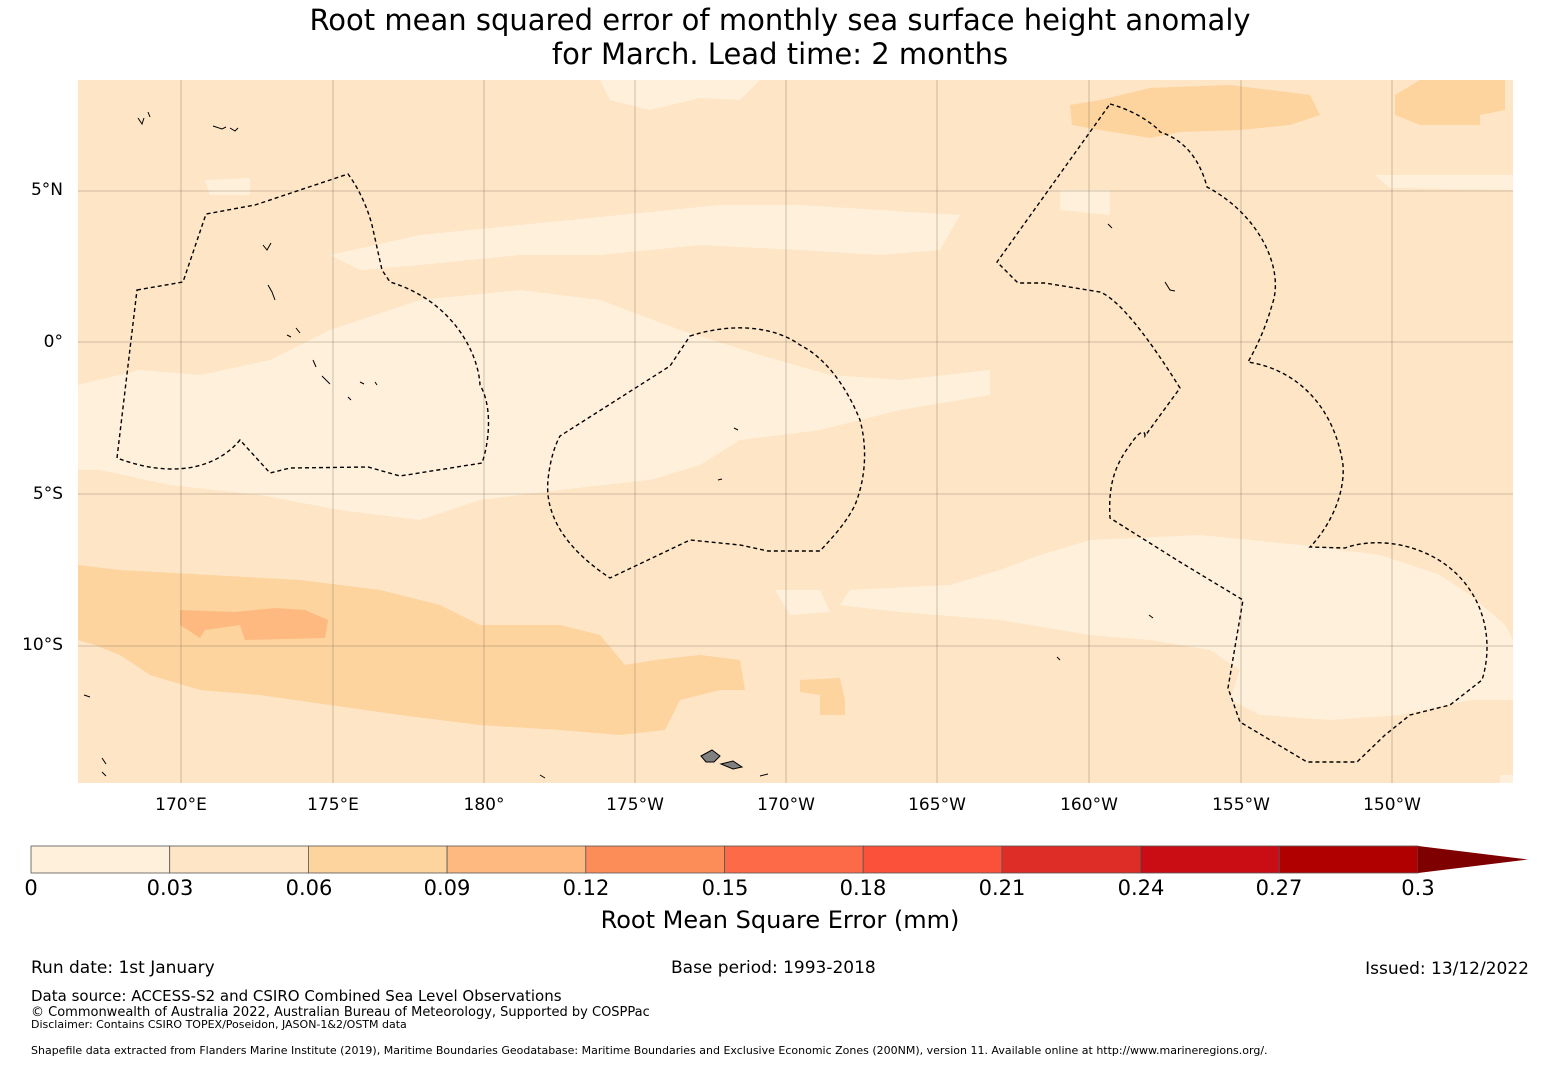 This screenshot has width=1560, height=1065. What do you see at coordinates (780, 920) in the screenshot?
I see `colorbar-title: Root Mean Square Error (mm)` at bounding box center [780, 920].